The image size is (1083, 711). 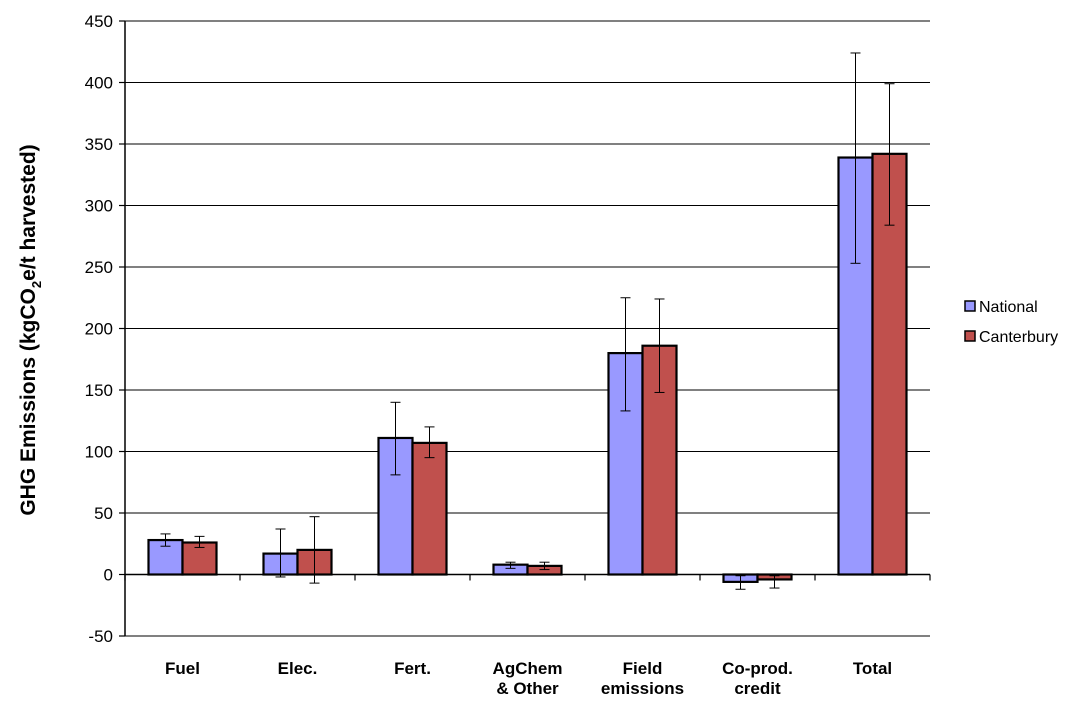 I want to click on x-tick-label: emissions, so click(x=642, y=688).